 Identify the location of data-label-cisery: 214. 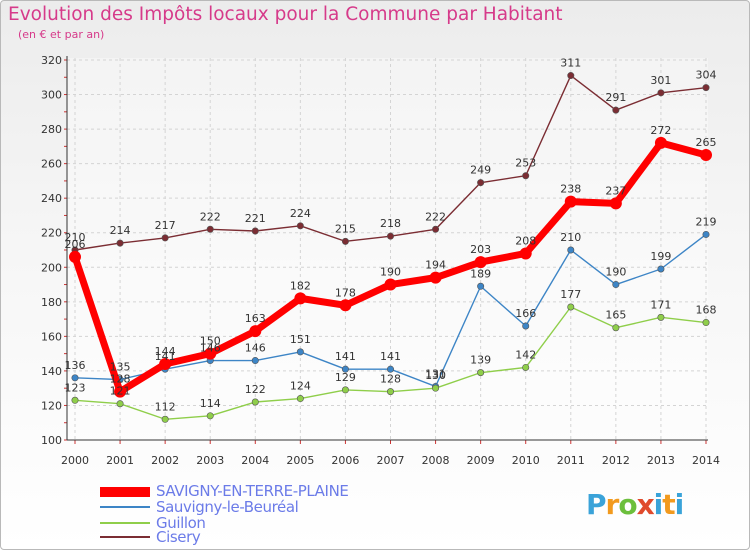
(120, 230).